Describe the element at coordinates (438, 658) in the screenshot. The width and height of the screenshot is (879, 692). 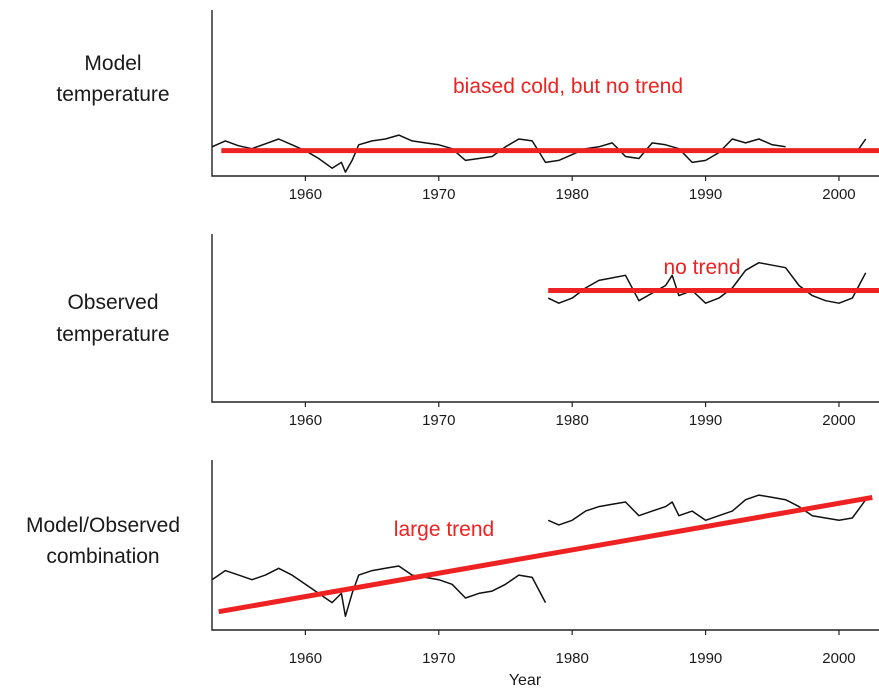
I see `panel-combination-xtick-label-1970: 1970` at that location.